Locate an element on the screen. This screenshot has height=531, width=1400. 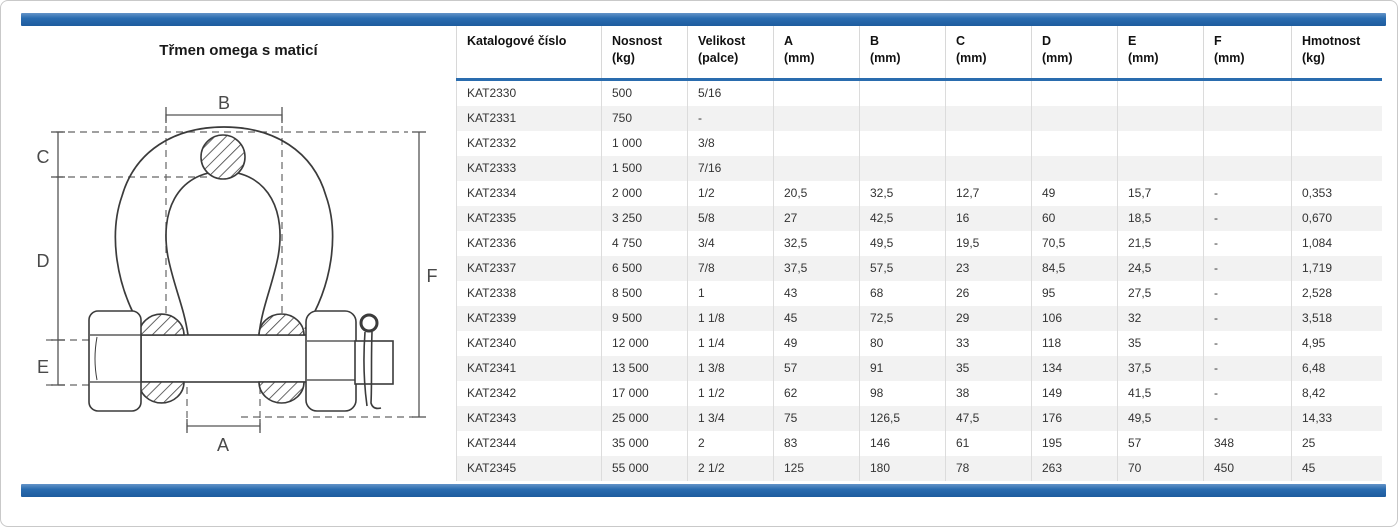
table-cell: 32 is located at coordinates (1160, 318).